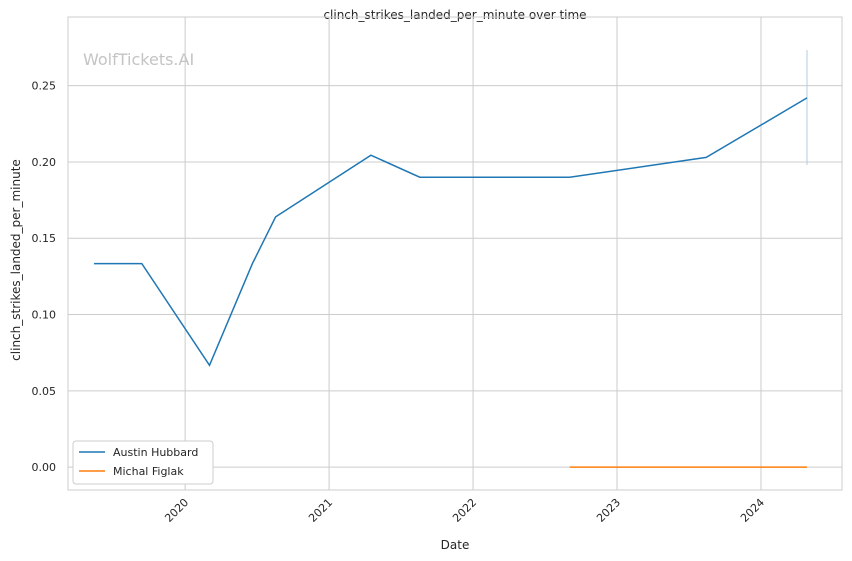 This screenshot has height=561, width=852. What do you see at coordinates (176, 510) in the screenshot?
I see `x-tick-label: 2020` at bounding box center [176, 510].